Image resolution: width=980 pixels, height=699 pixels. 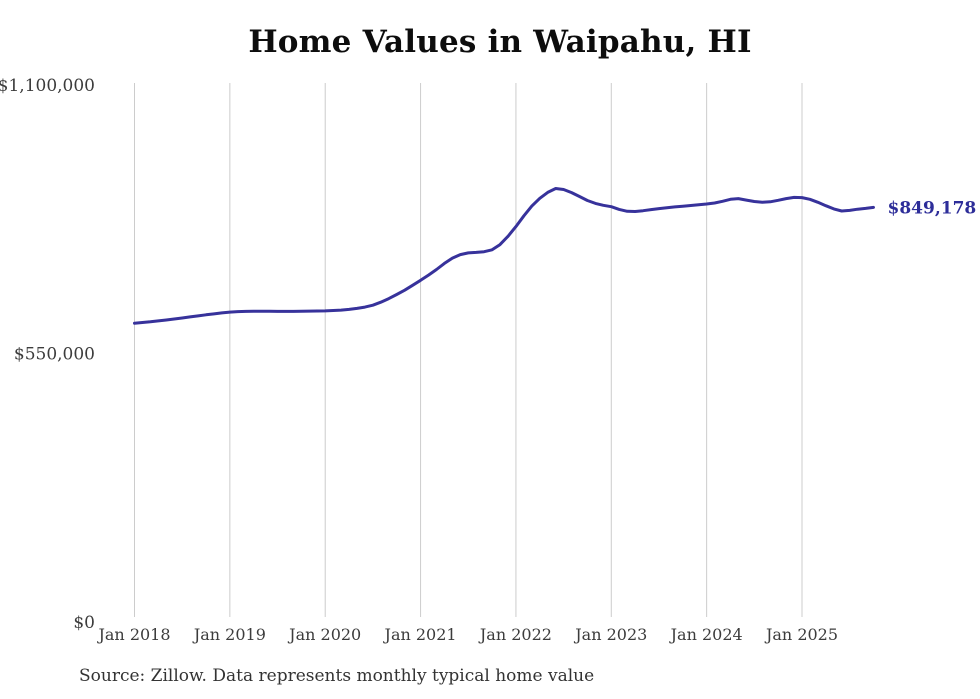 I want to click on x-tick-label-jan-2019: Jan 2019, so click(x=229, y=634).